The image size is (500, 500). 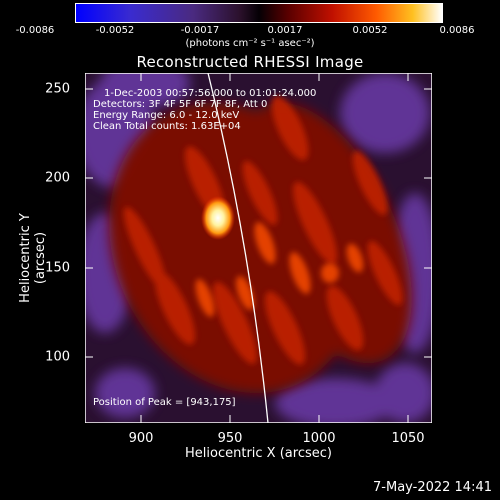 What do you see at coordinates (167, 126) in the screenshot?
I see `clean-counts-text: Clean Total counts: 1.63E+04` at bounding box center [167, 126].